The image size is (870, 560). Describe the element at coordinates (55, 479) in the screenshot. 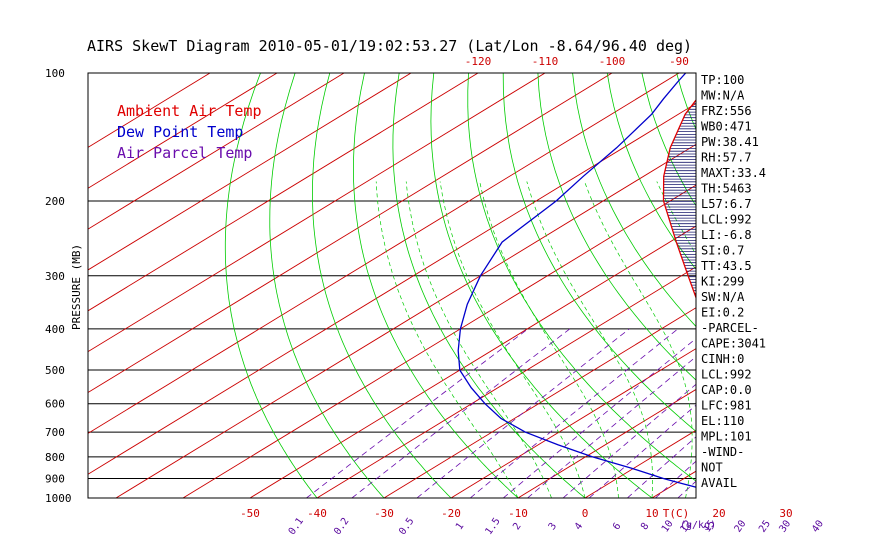

I see `pressure-tick-label: 900` at that location.